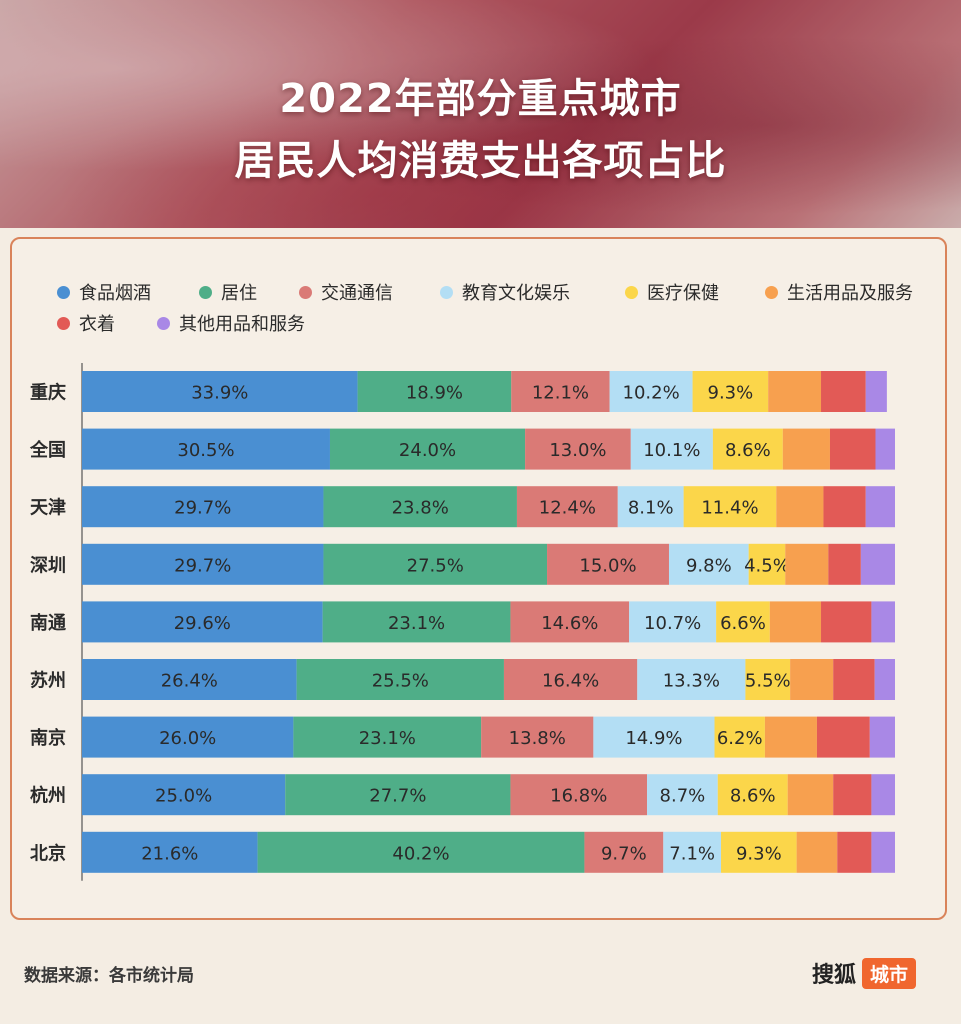 Image resolution: width=961 pixels, height=1024 pixels. I want to click on legend-label: 教育文化娱乐, so click(516, 293).